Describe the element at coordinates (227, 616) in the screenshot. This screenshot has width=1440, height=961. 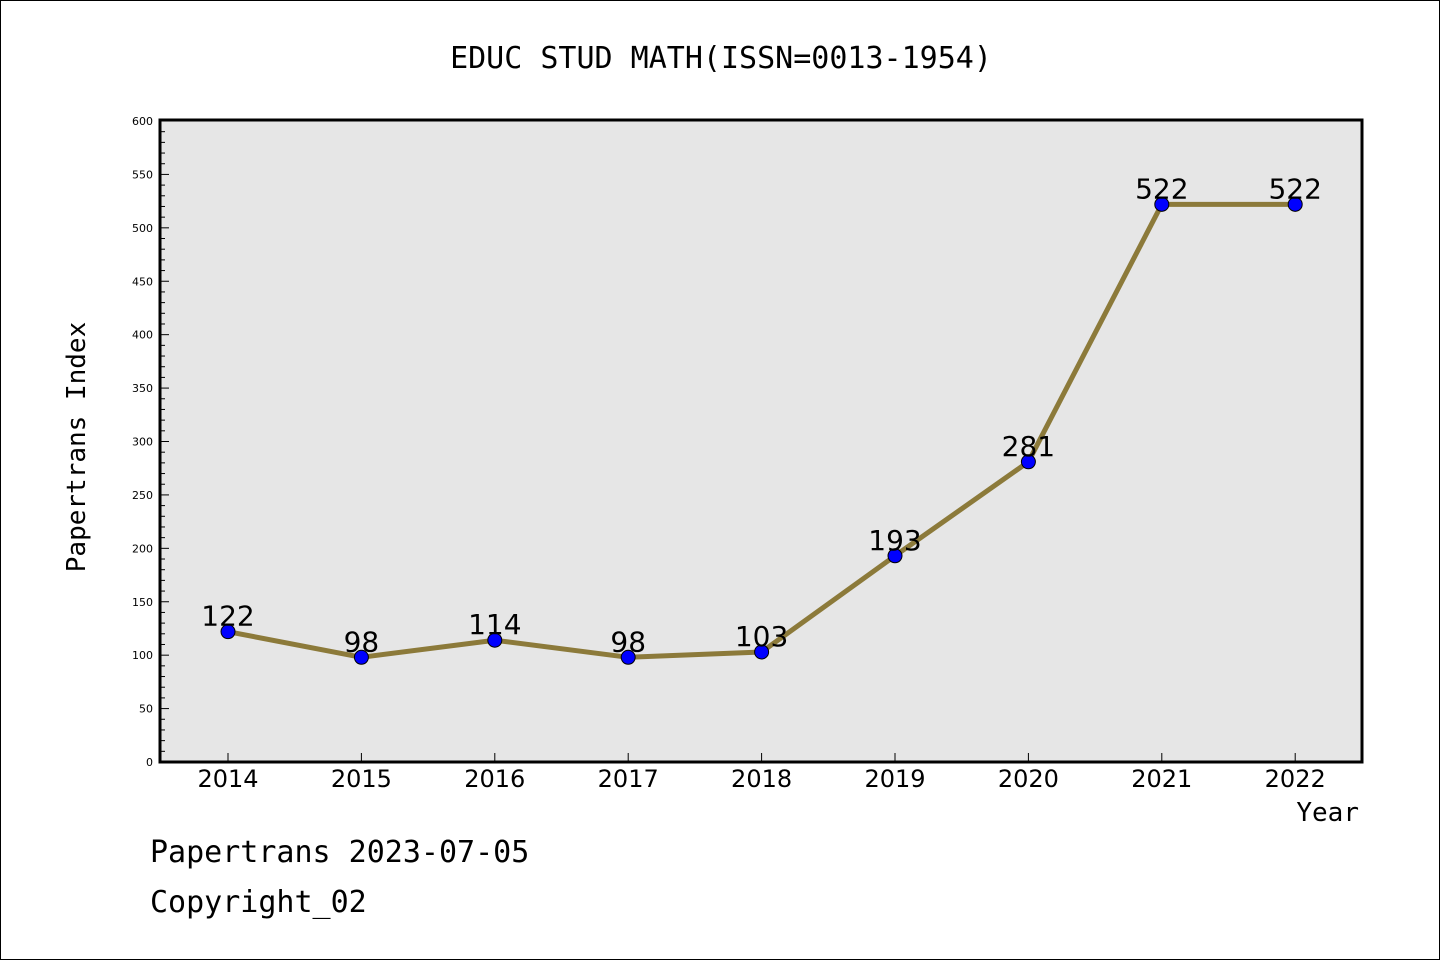
I see `data-label: 122` at that location.